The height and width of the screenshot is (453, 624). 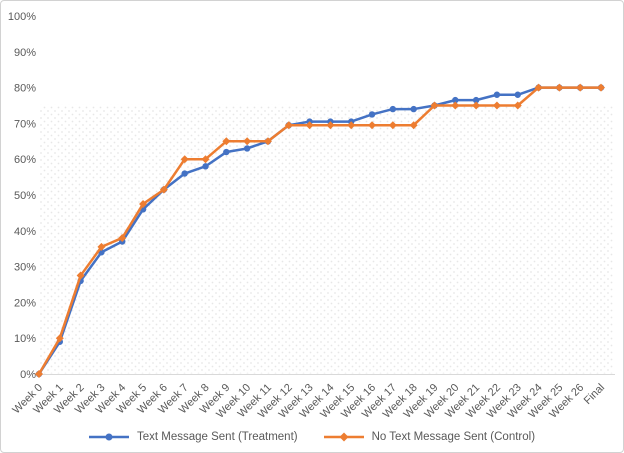 I want to click on y-axis-tick-label: 40%, so click(x=25, y=232).